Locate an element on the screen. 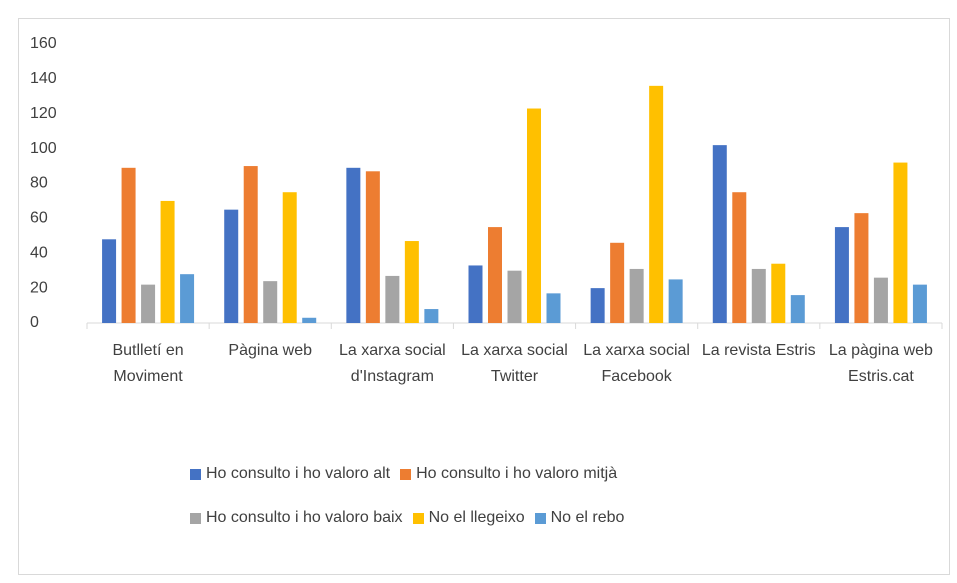 This screenshot has width=957, height=583. y-tick-label: 140 is located at coordinates (43, 78).